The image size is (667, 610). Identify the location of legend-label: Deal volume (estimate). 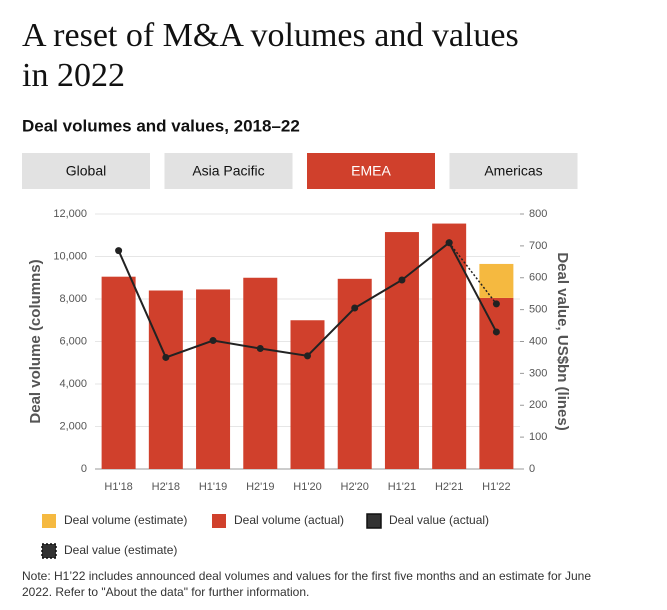
(125, 520).